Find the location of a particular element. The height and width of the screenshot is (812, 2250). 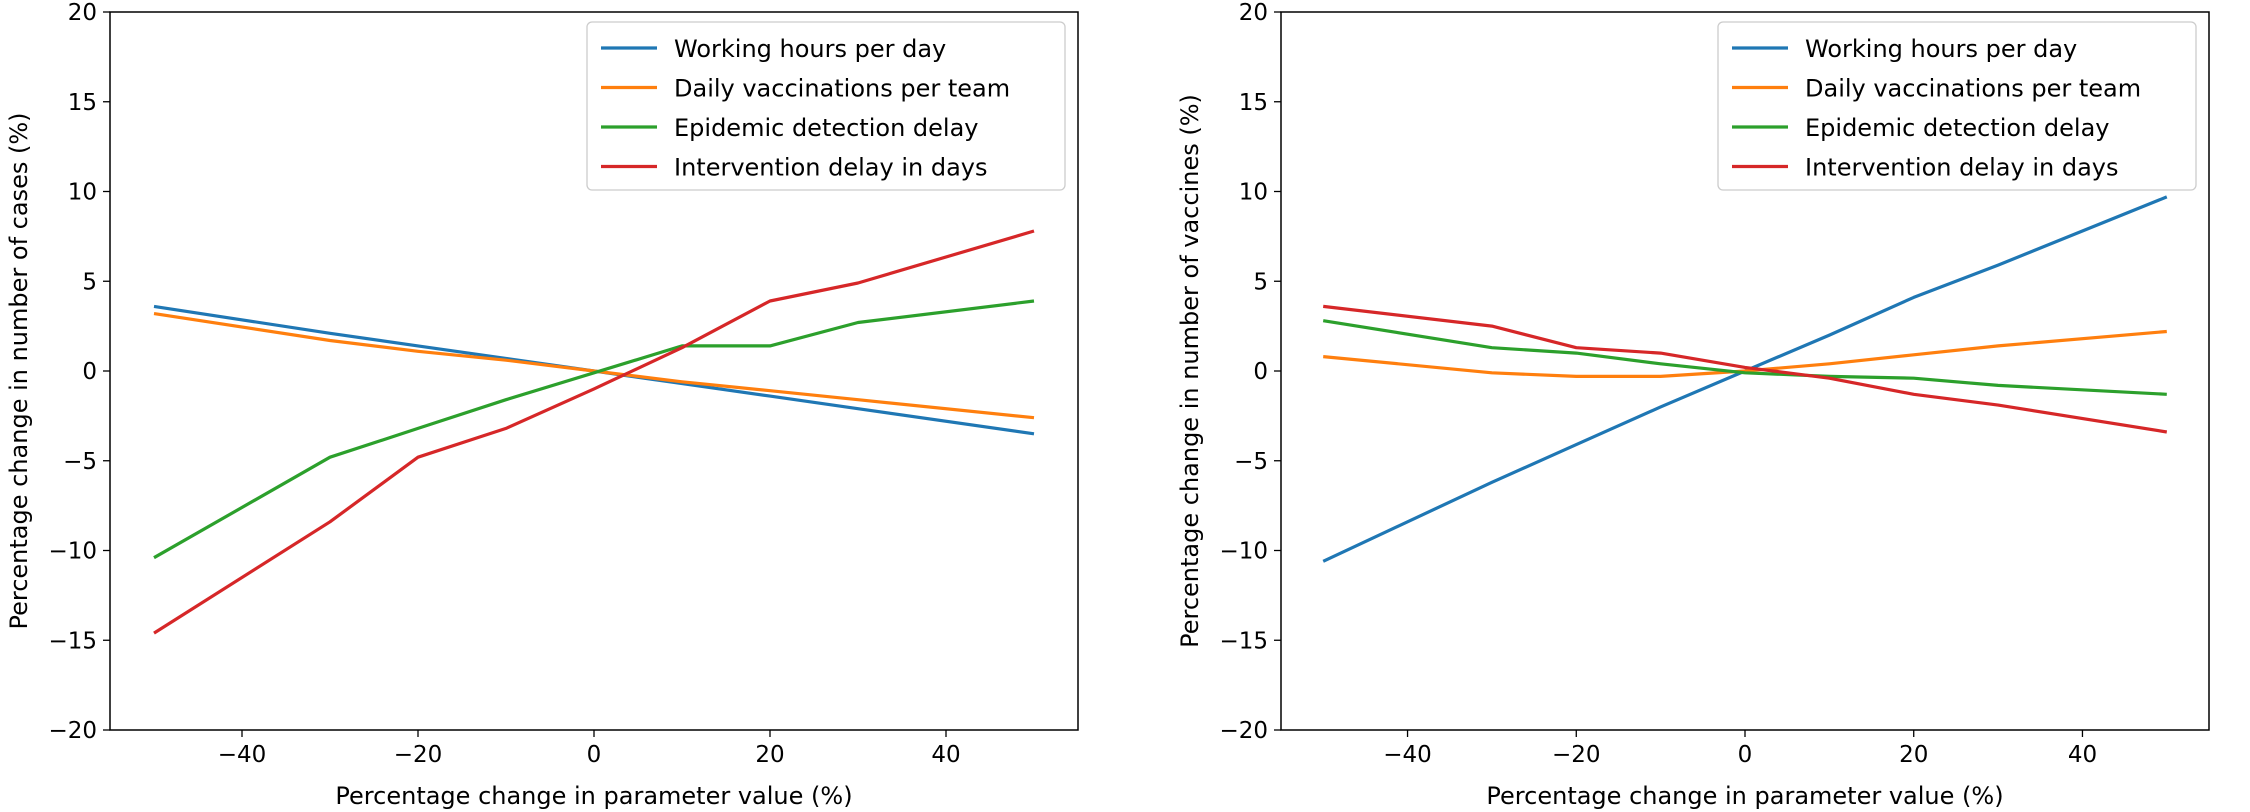

y-axis-label: Percentage change in number of cases (%) is located at coordinates (19, 371).